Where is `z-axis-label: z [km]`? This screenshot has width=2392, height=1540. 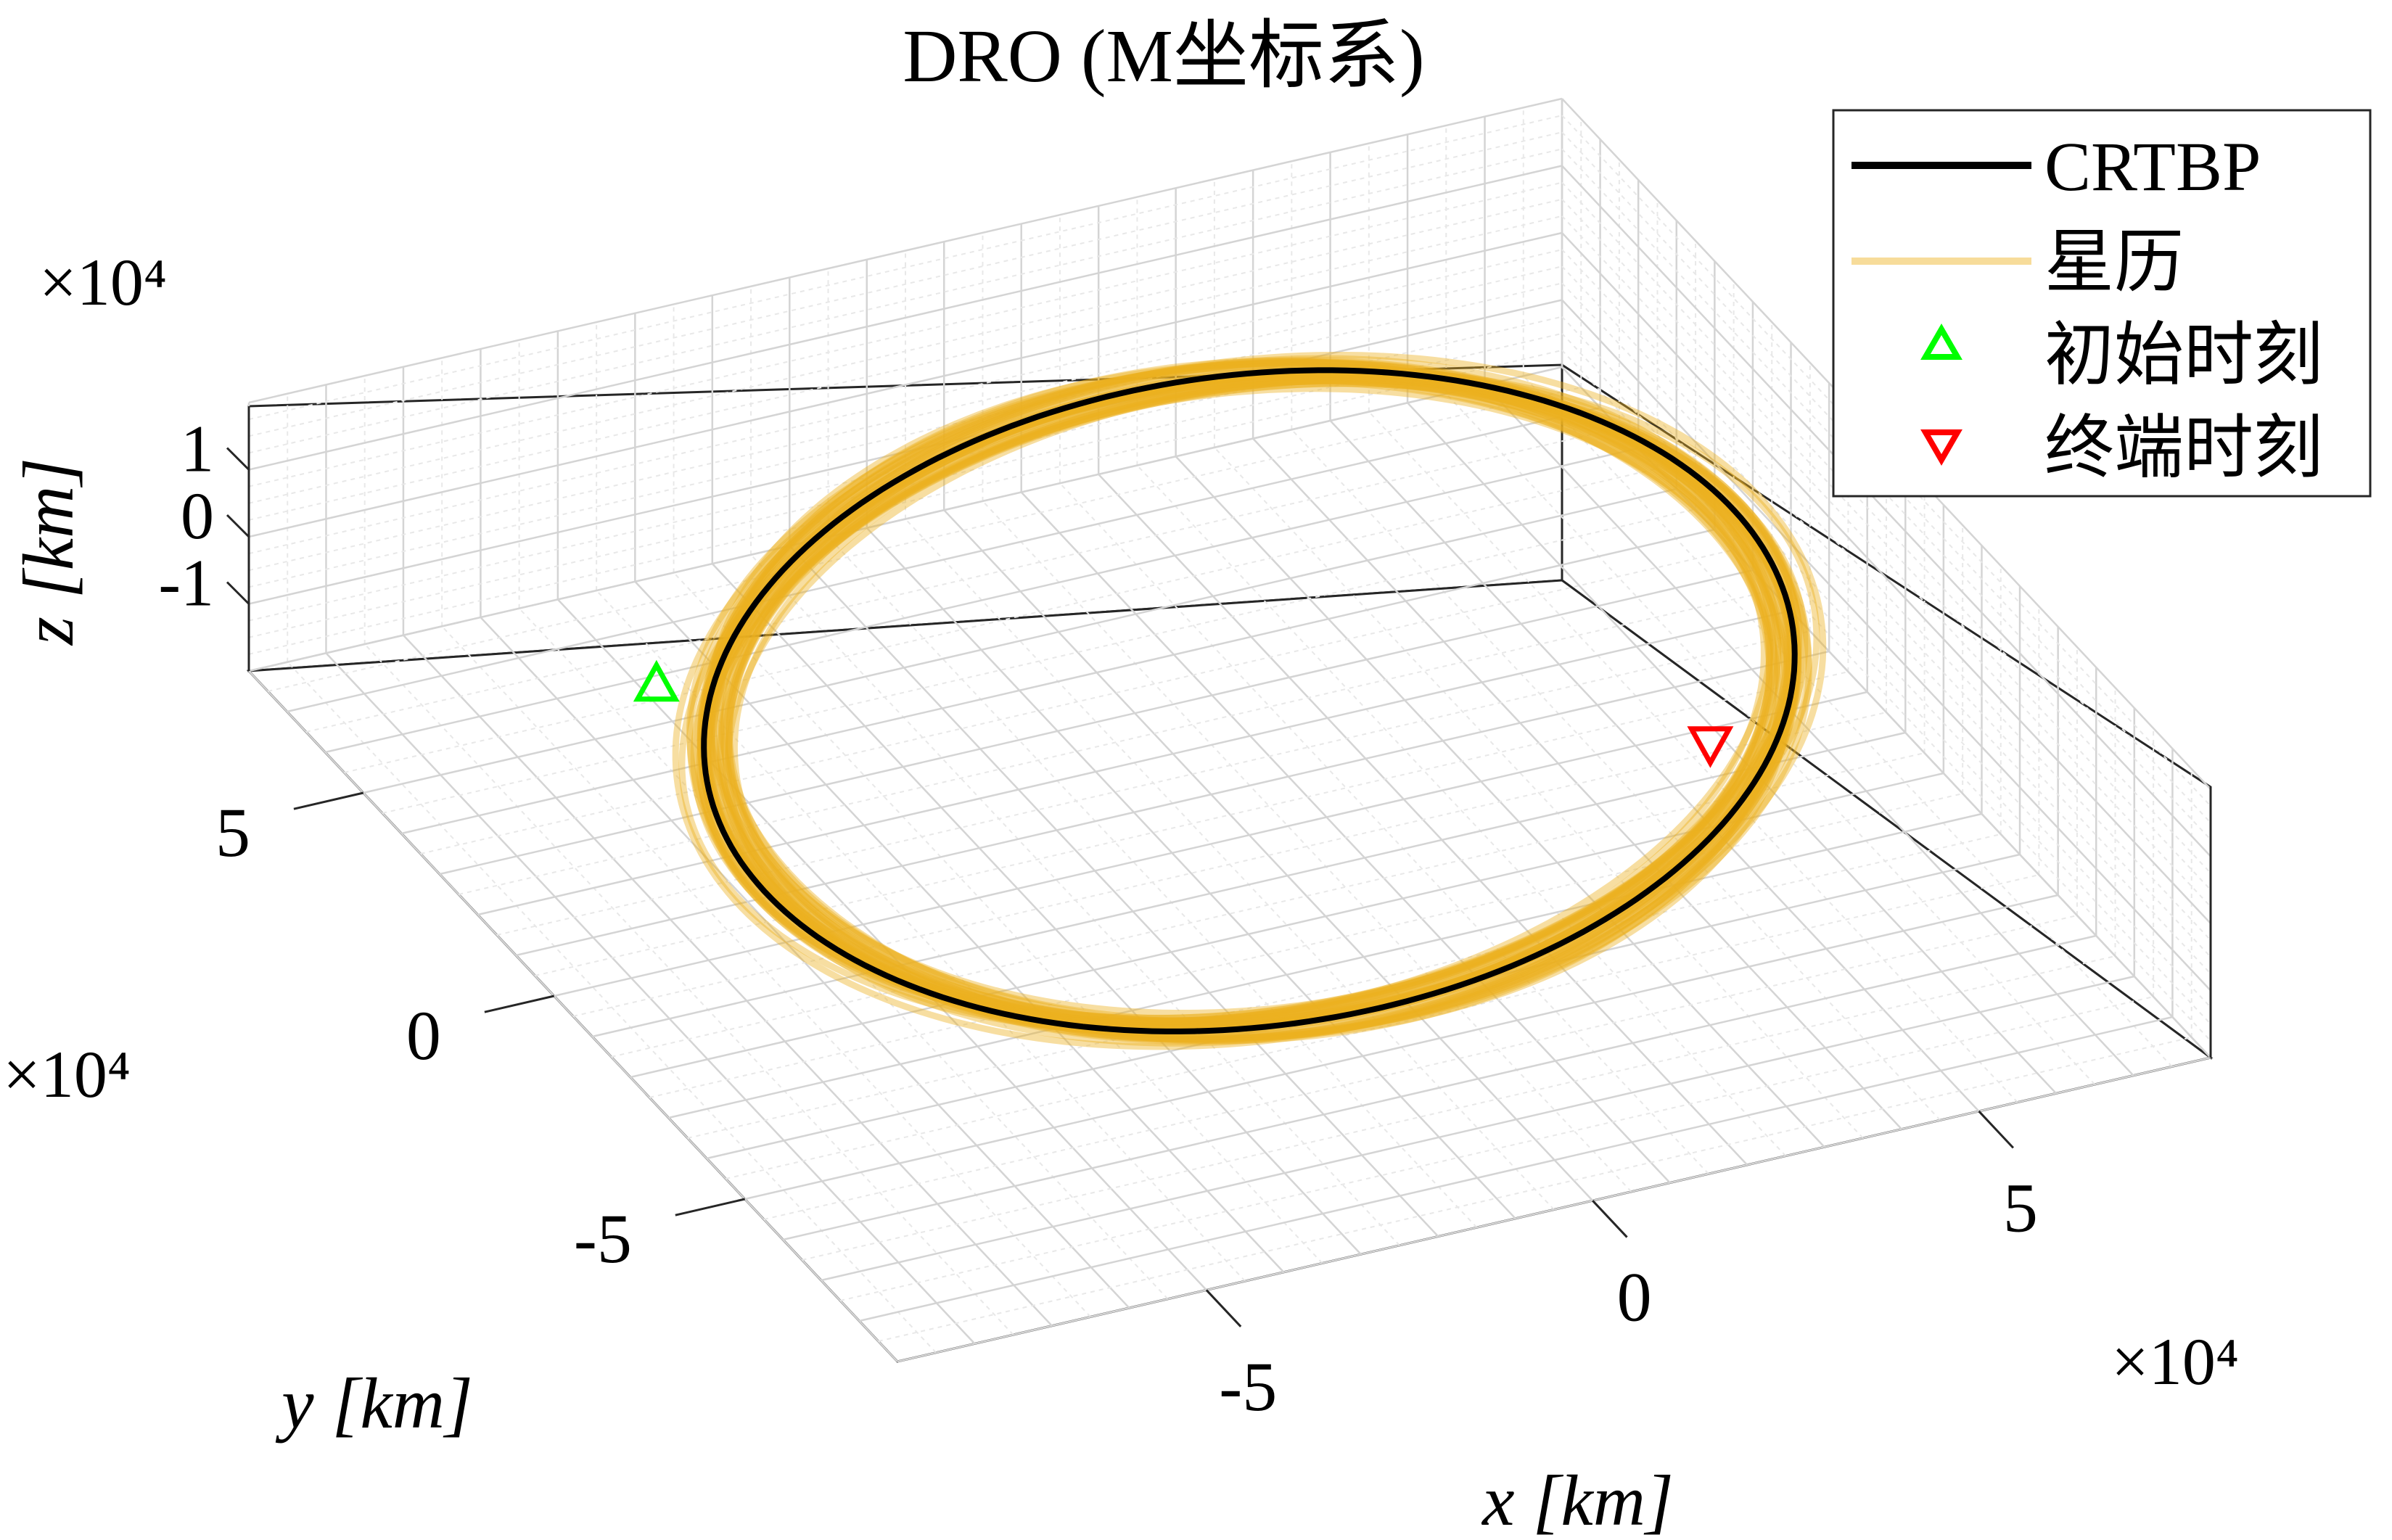 z-axis-label: z [km] is located at coordinates (48, 552).